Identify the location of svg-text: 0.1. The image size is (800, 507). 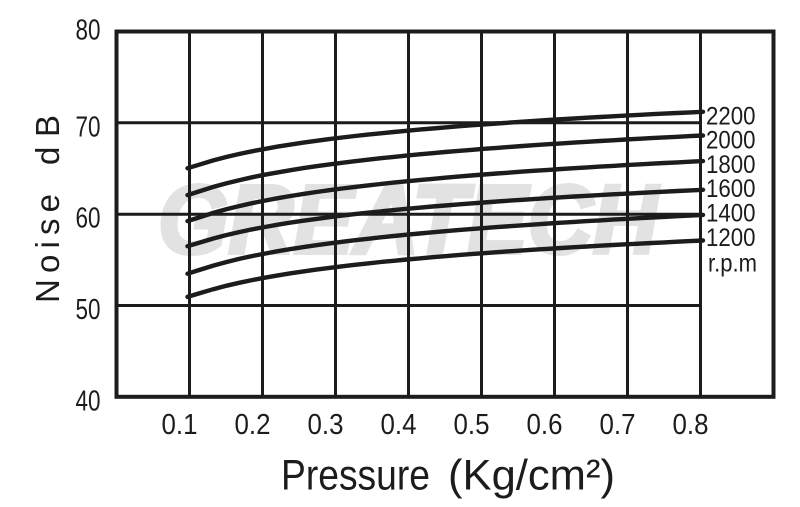
(180, 425).